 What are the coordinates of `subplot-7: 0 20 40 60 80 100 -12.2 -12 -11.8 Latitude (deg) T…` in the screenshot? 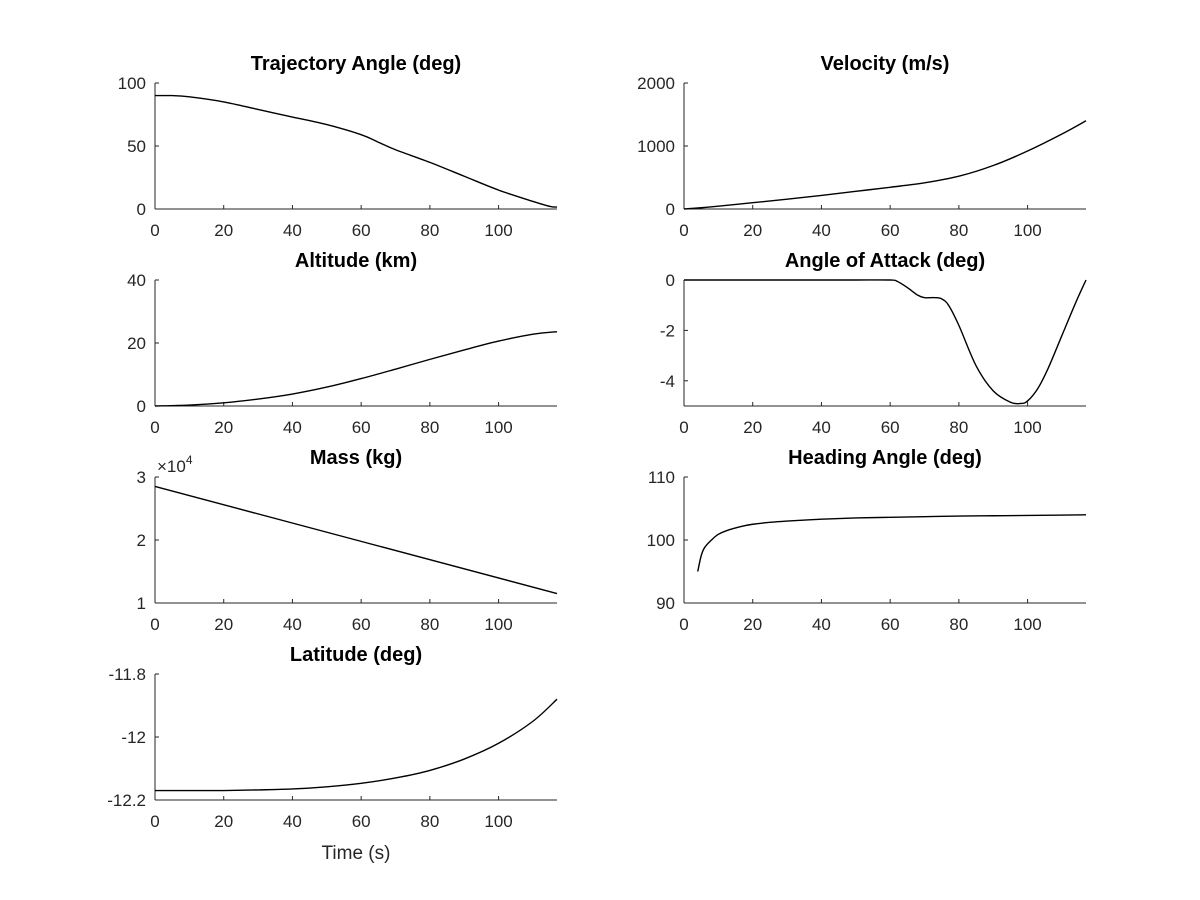 It's located at (332, 754).